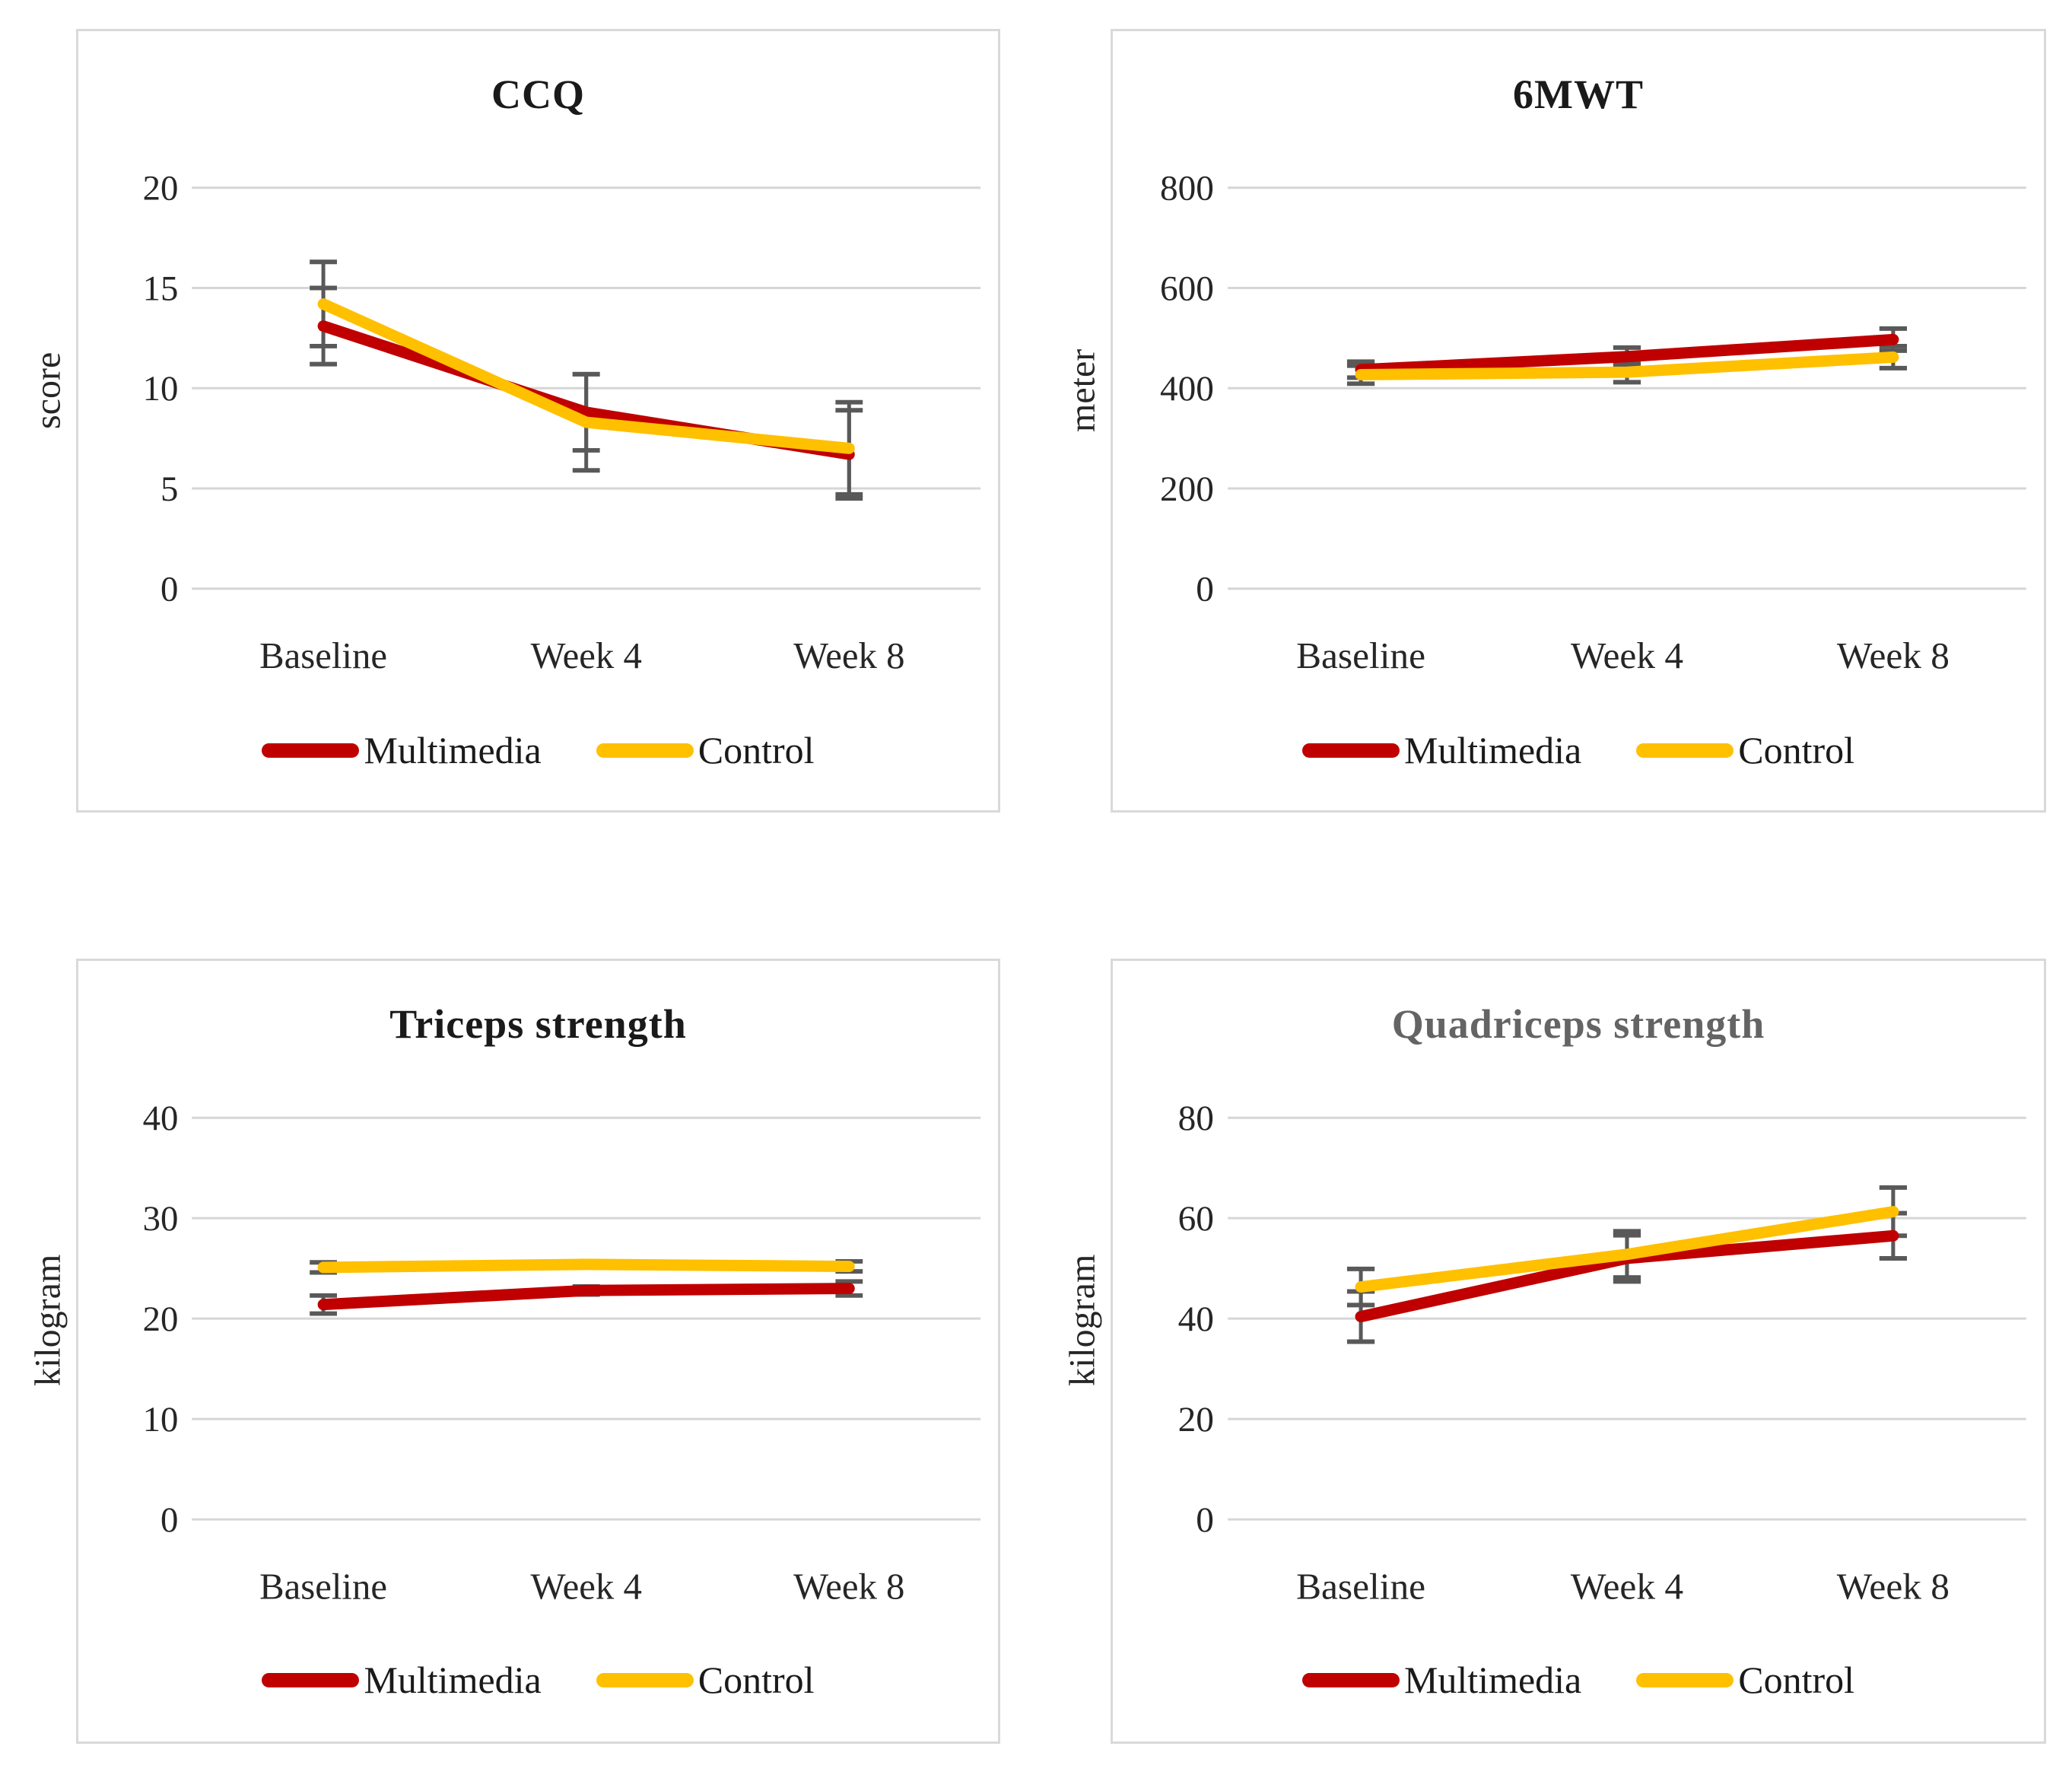  I want to click on chart-title: 6MWT, so click(1578, 94).